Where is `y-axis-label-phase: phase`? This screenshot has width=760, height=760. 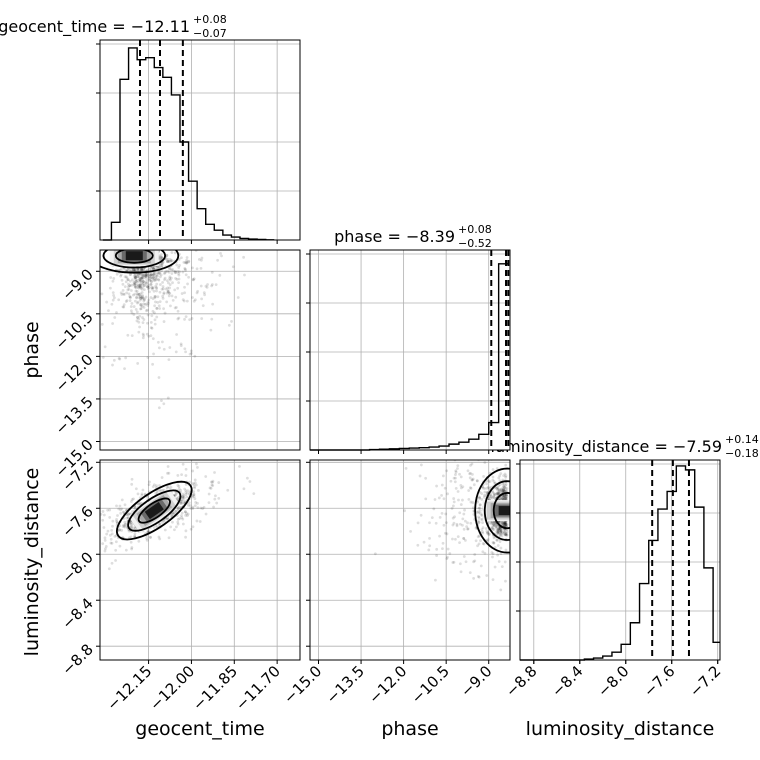 y-axis-label-phase: phase is located at coordinates (32, 349).